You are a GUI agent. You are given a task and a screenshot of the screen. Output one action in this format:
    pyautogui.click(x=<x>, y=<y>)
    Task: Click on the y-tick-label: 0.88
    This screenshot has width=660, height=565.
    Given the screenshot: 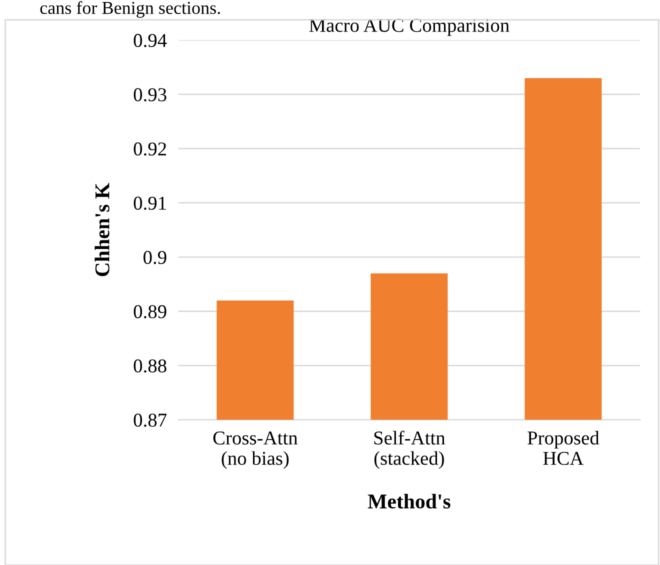 What is the action you would take?
    pyautogui.click(x=150, y=366)
    